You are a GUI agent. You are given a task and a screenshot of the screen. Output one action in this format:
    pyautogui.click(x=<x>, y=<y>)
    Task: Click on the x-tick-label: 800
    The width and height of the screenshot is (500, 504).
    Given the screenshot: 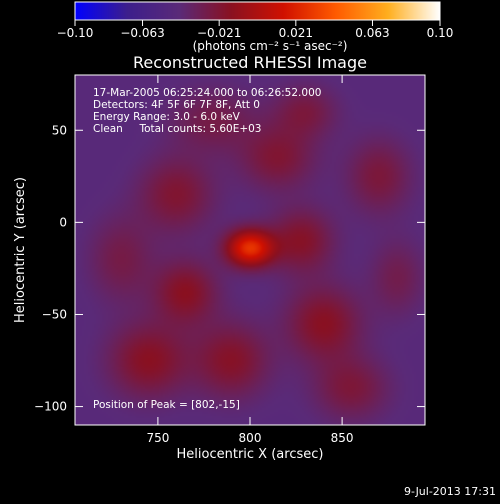 What is the action you would take?
    pyautogui.click(x=250, y=438)
    